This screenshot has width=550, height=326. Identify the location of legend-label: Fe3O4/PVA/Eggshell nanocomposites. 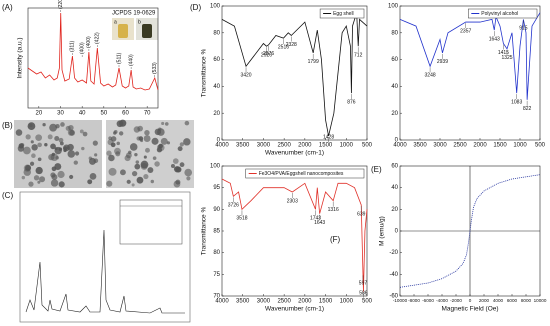
(301, 174).